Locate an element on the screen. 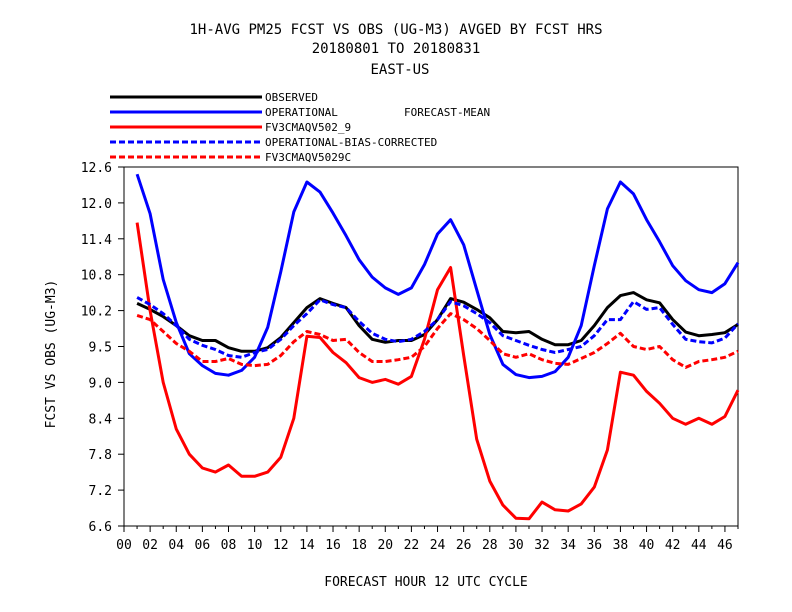 The height and width of the screenshot is (612, 792). legend-label: OBSERVED is located at coordinates (291, 97).